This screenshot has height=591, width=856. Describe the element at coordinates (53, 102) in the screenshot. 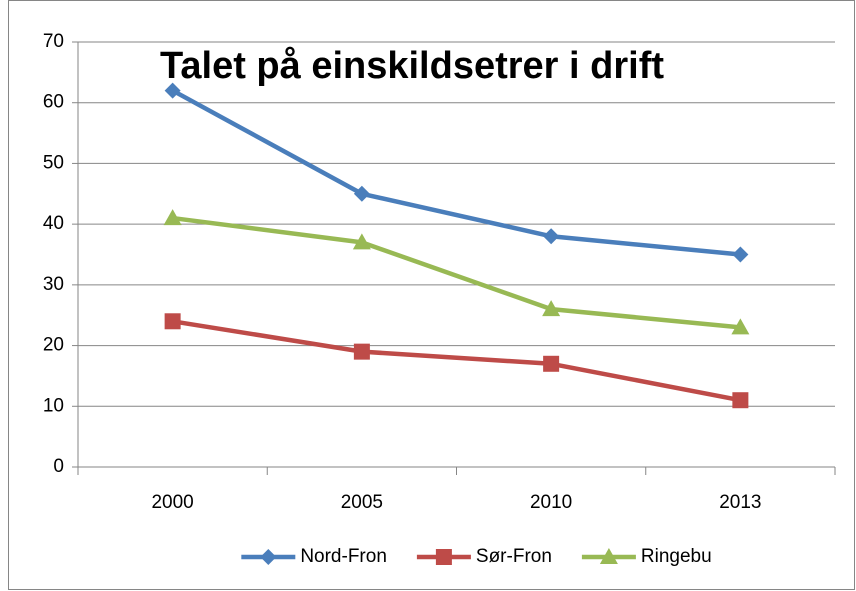

I see `y-tick-label: 60` at that location.